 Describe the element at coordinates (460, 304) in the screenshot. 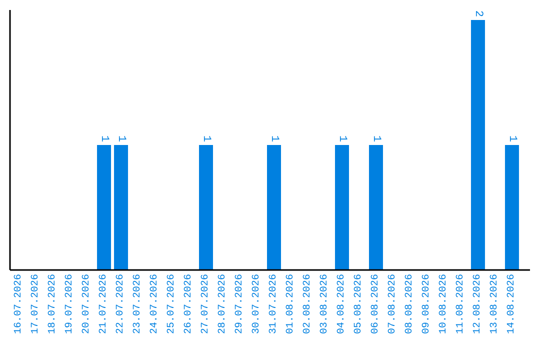

I see `x-tick-label: 11.08.2026` at that location.